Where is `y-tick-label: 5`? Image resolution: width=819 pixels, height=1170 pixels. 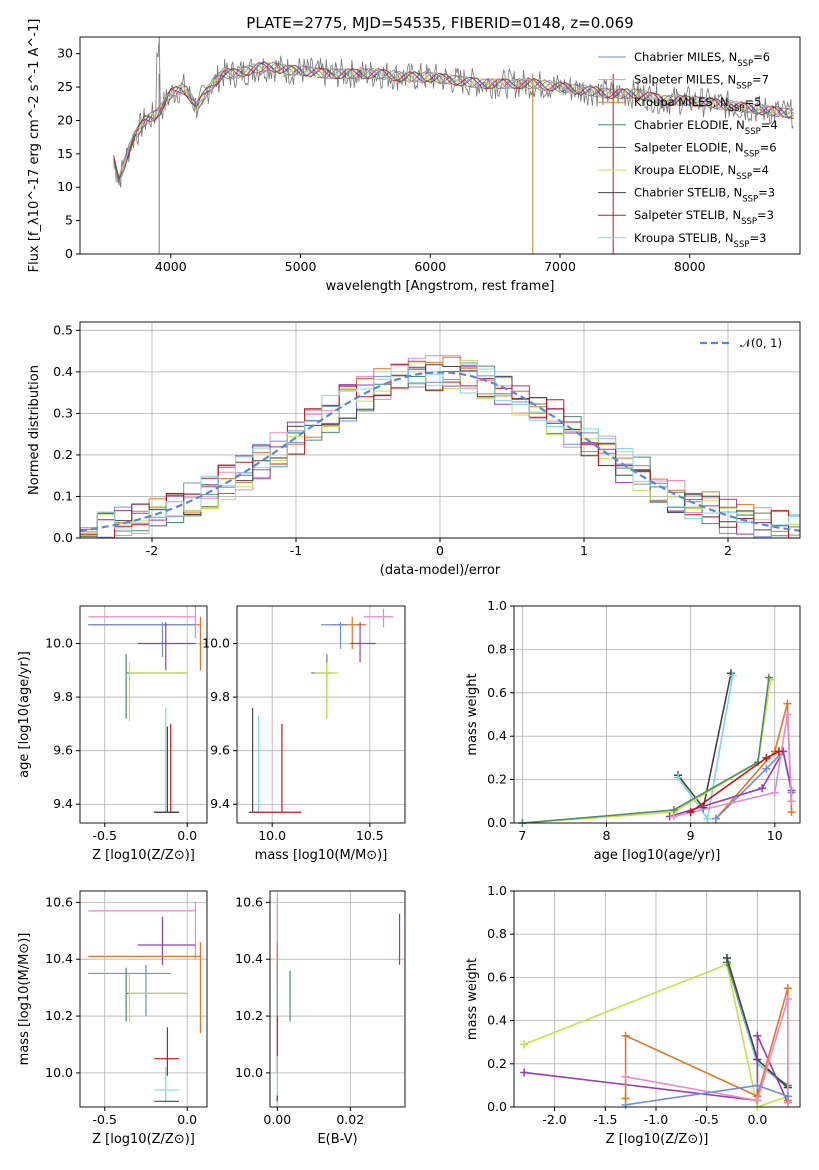
y-tick-label: 5 is located at coordinates (69, 220).